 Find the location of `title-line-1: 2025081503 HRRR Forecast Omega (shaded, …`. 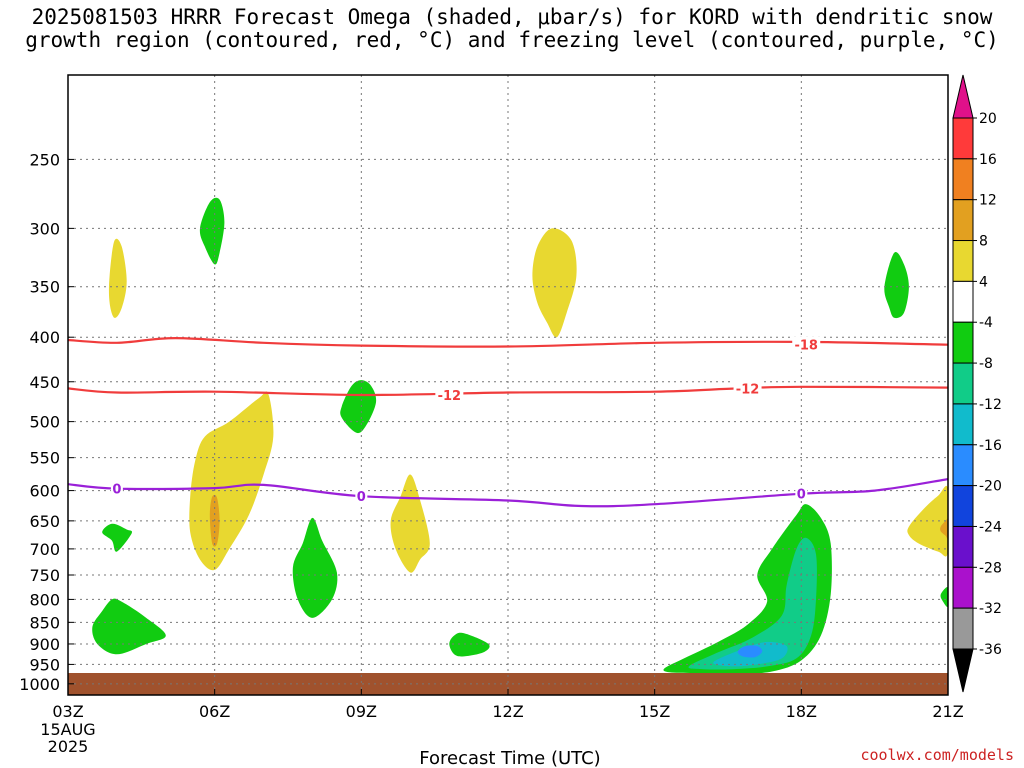

title-line-1: 2025081503 HRRR Forecast Omega (shaded, … is located at coordinates (512, 17).